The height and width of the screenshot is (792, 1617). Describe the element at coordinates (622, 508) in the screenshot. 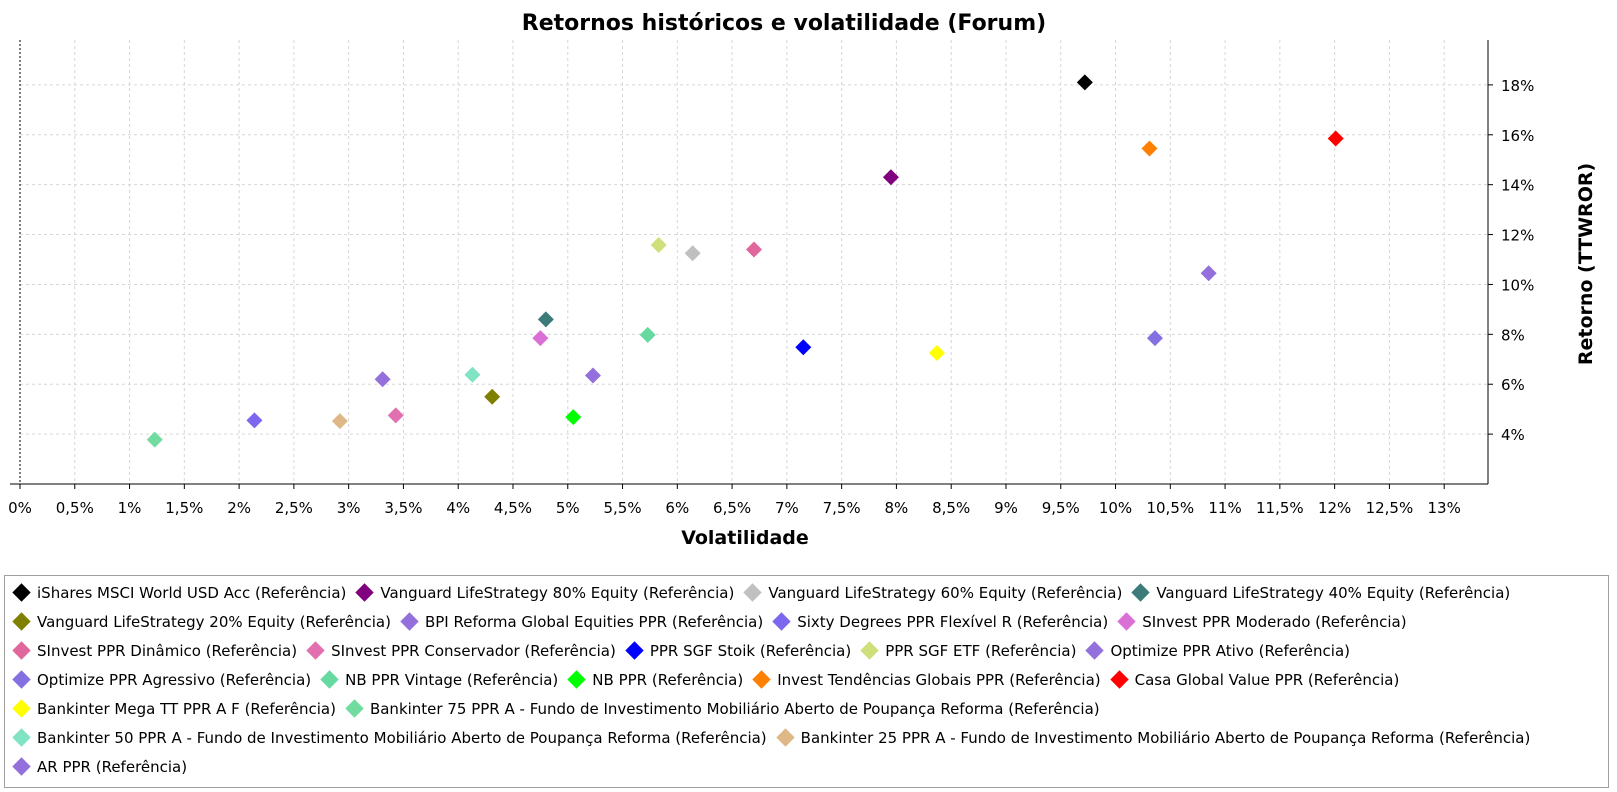

I see `x-tick-label: 5,5%` at that location.